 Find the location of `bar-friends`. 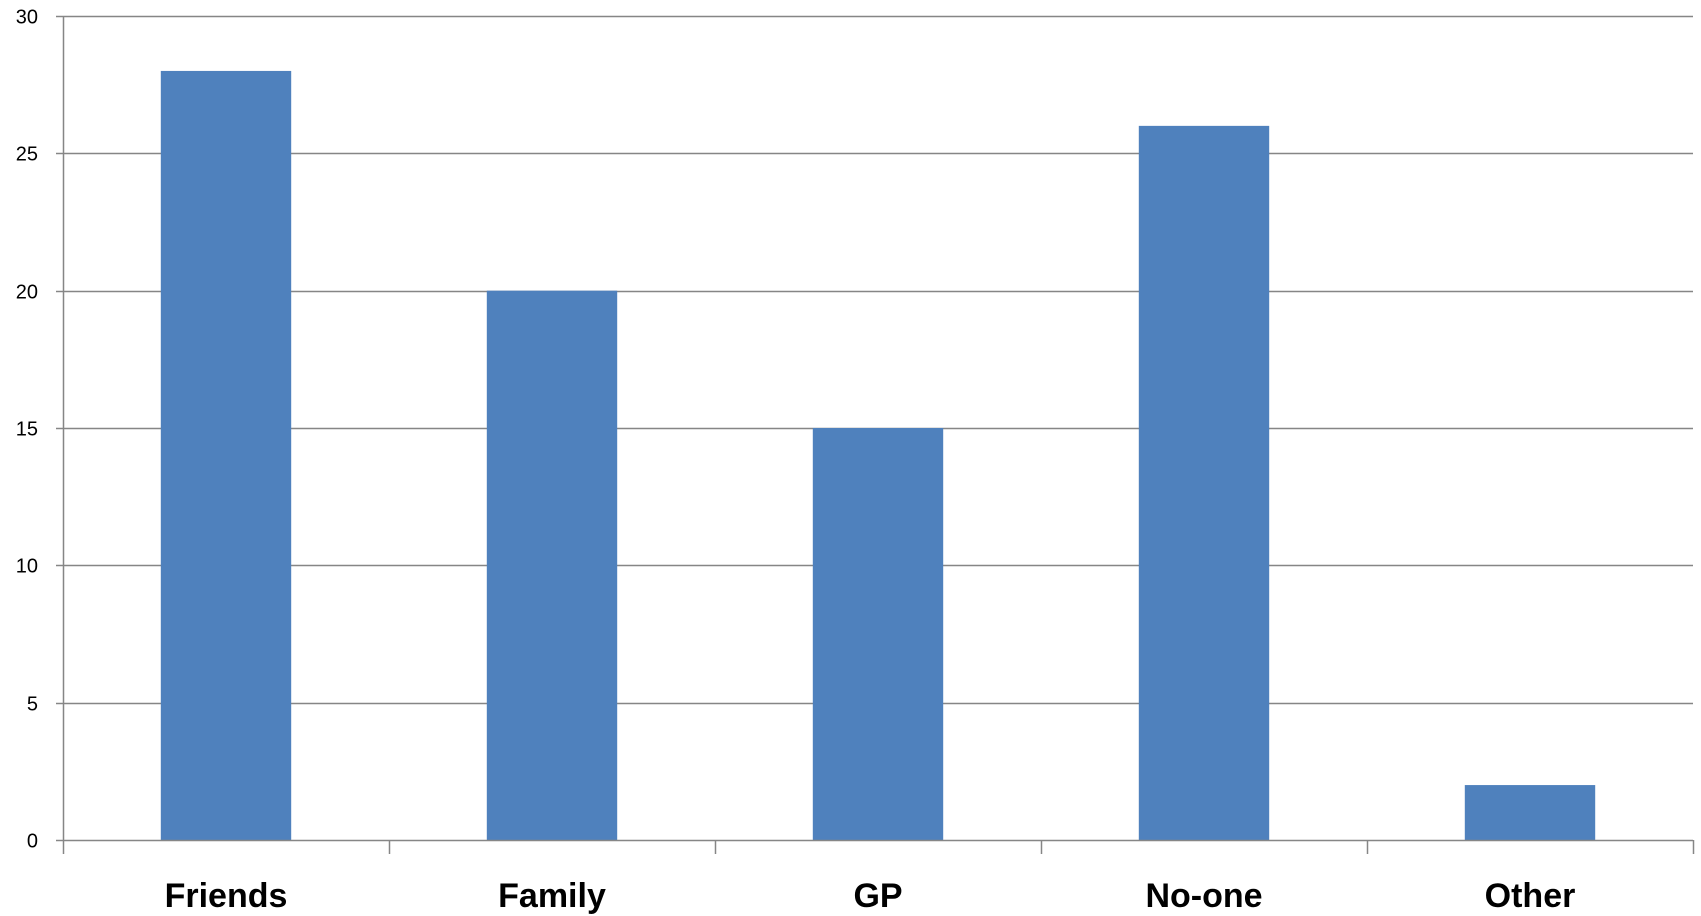

bar-friends is located at coordinates (226, 455).